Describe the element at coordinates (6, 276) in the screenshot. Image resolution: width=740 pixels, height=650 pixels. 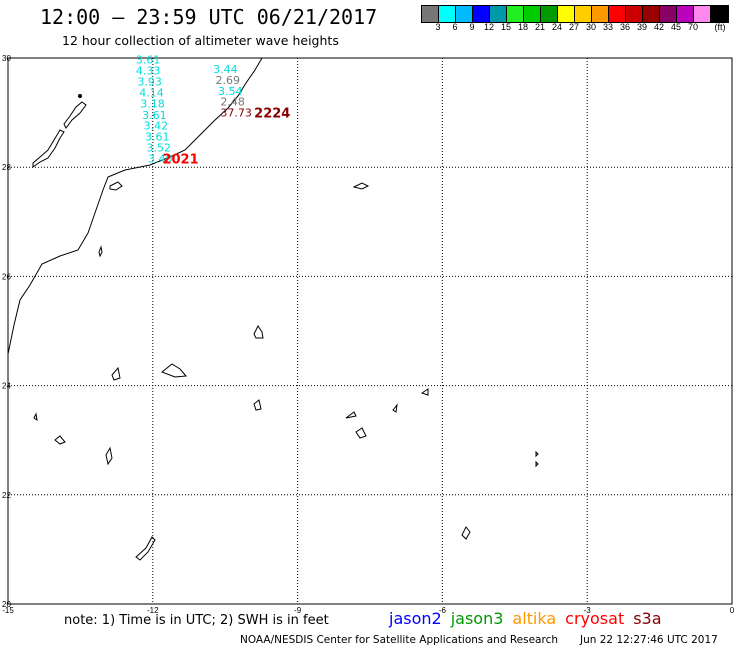
I see `y-tick-label: 26` at that location.